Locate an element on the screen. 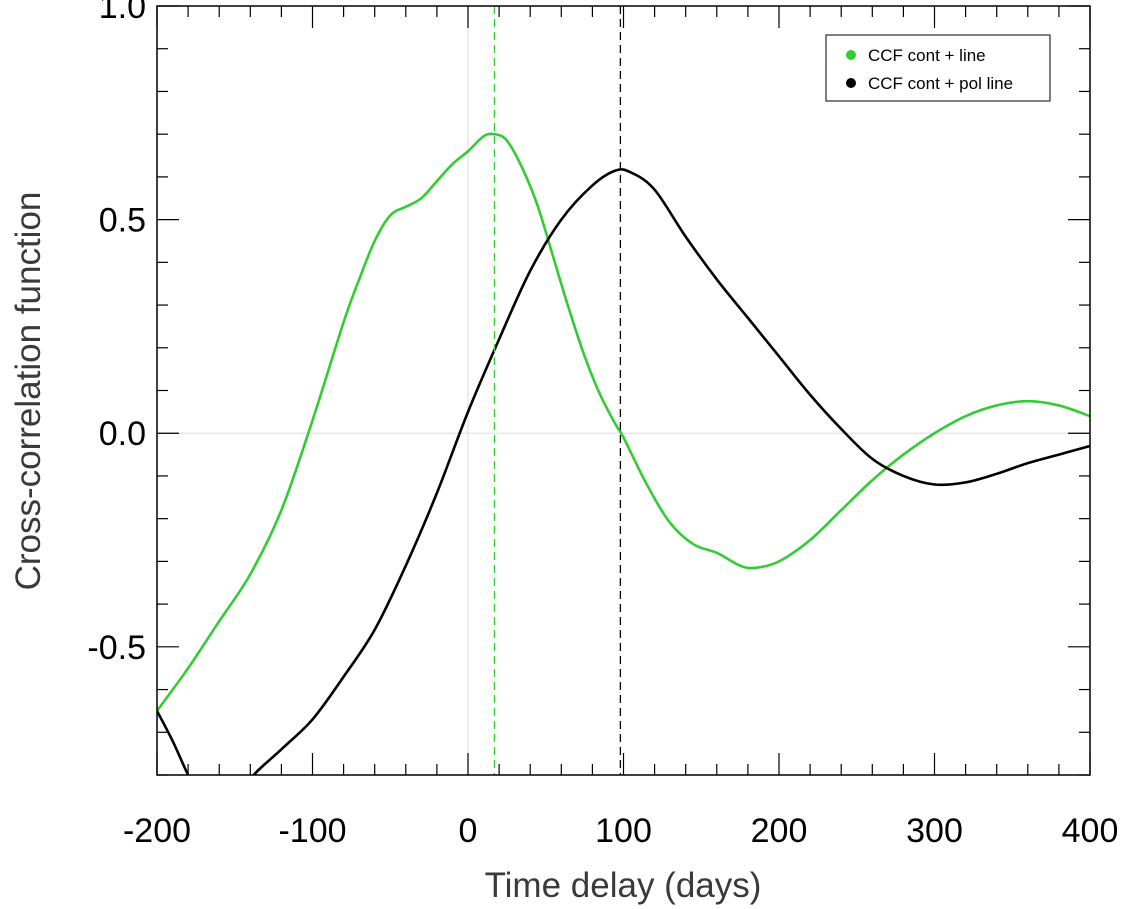 The image size is (1146, 909). x-tick-label: 300 is located at coordinates (934, 831).